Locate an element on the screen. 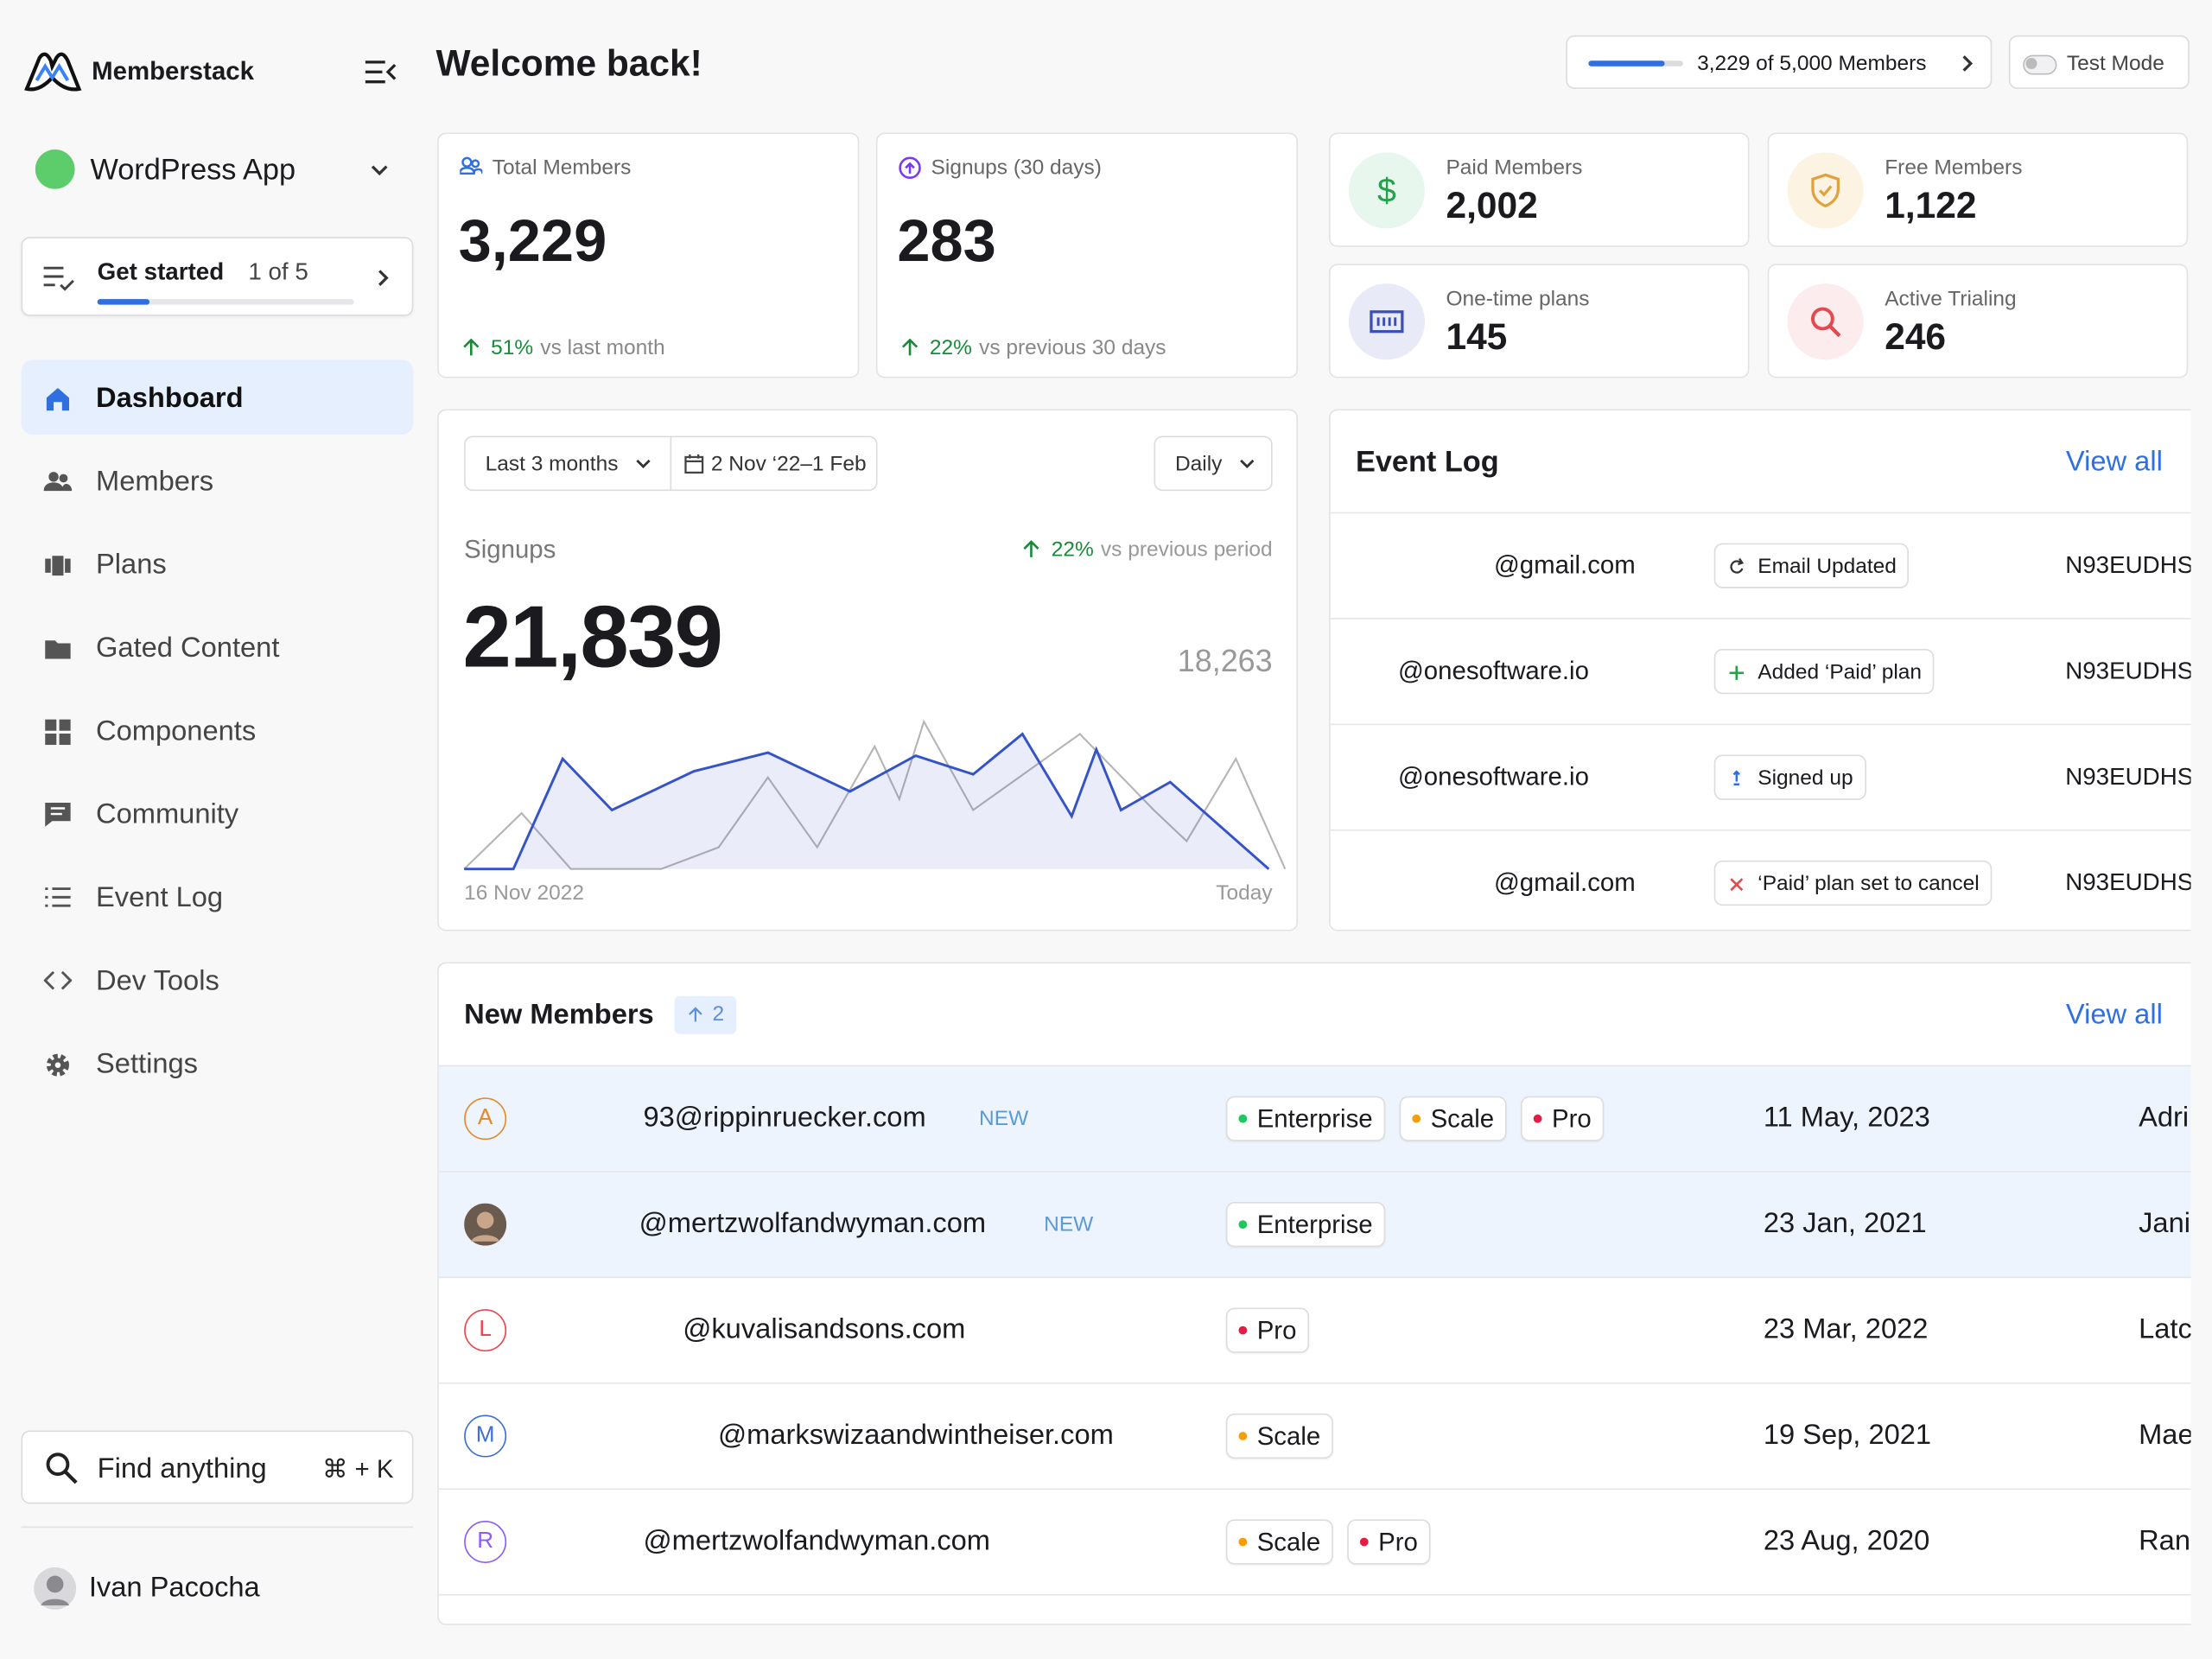  member-date: 11 May, 2023 is located at coordinates (1847, 1119).